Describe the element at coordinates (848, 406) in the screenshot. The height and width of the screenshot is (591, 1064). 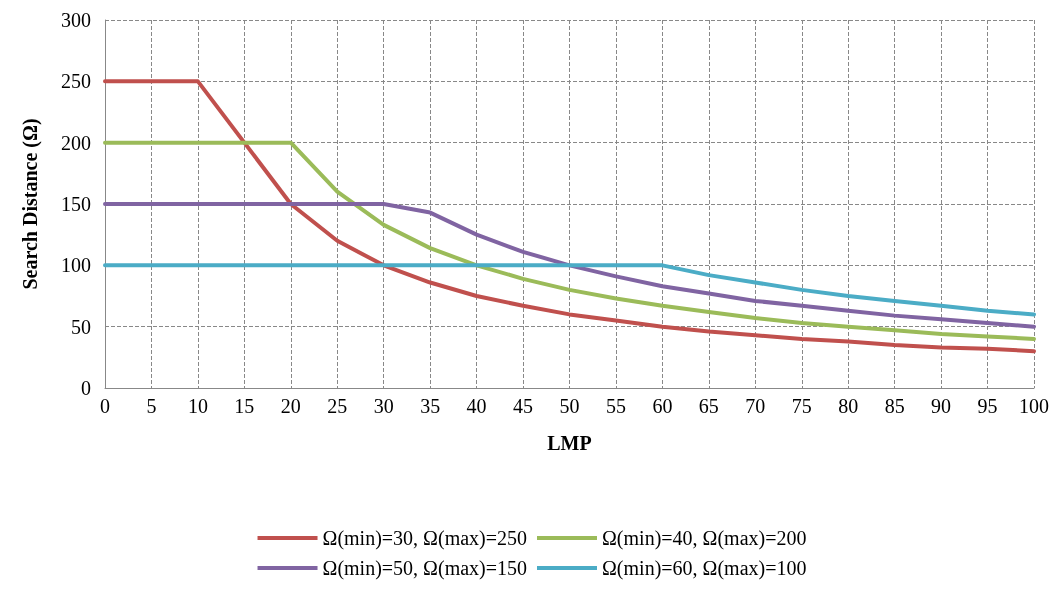
I see `x-tick-label: 80` at that location.